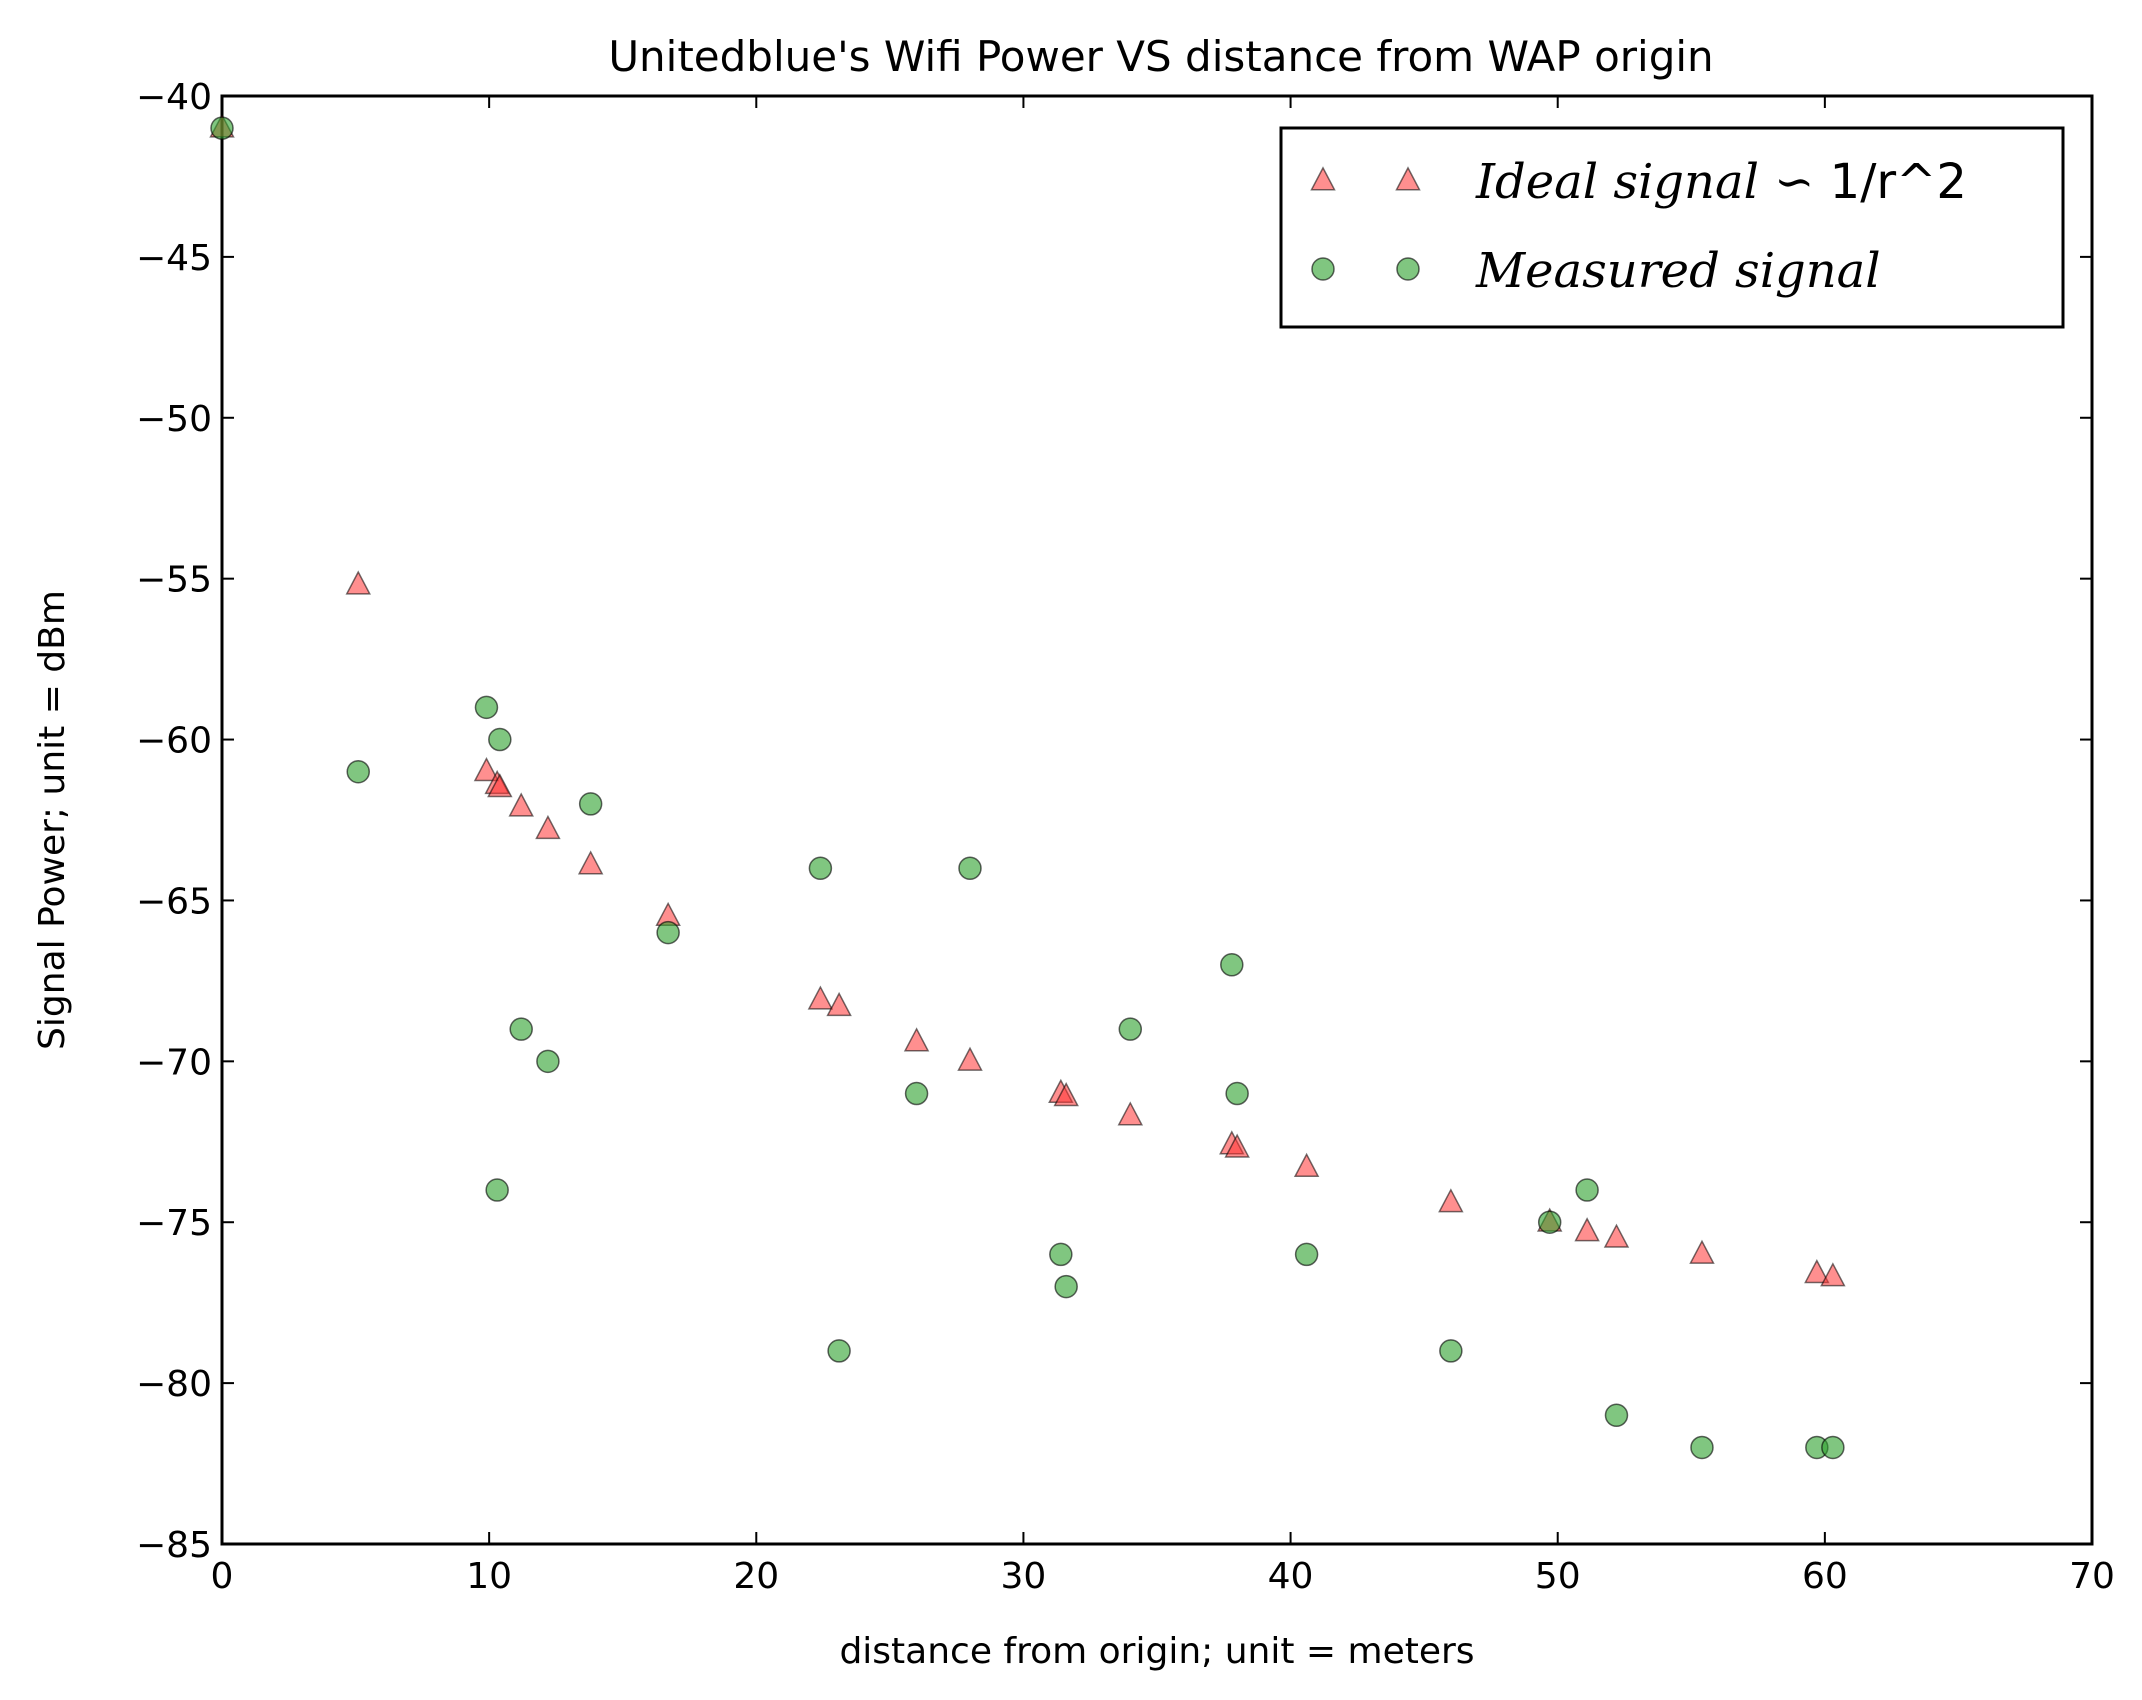  Describe the element at coordinates (174, 1062) in the screenshot. I see `y-tick-label: −70` at that location.